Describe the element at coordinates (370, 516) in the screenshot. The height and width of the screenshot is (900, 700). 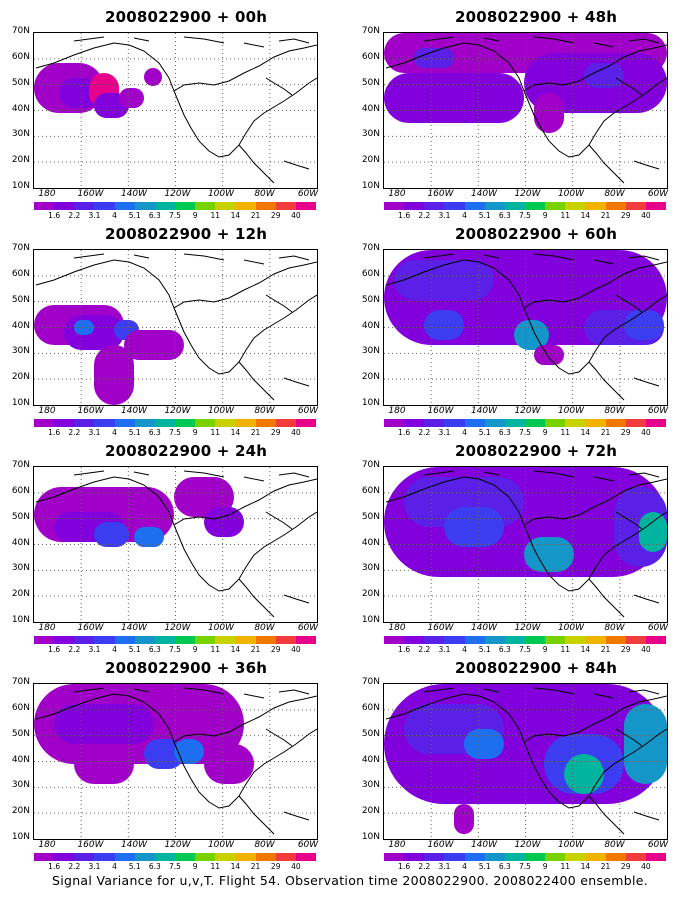
I see `latitude-label: 50N` at that location.